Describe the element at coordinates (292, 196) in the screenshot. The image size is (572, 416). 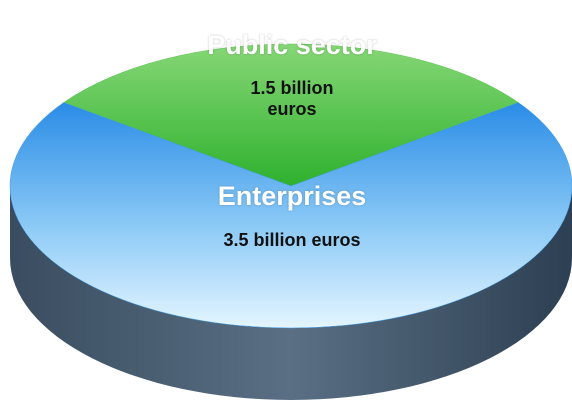
I see `slice-label: Enterprises` at that location.